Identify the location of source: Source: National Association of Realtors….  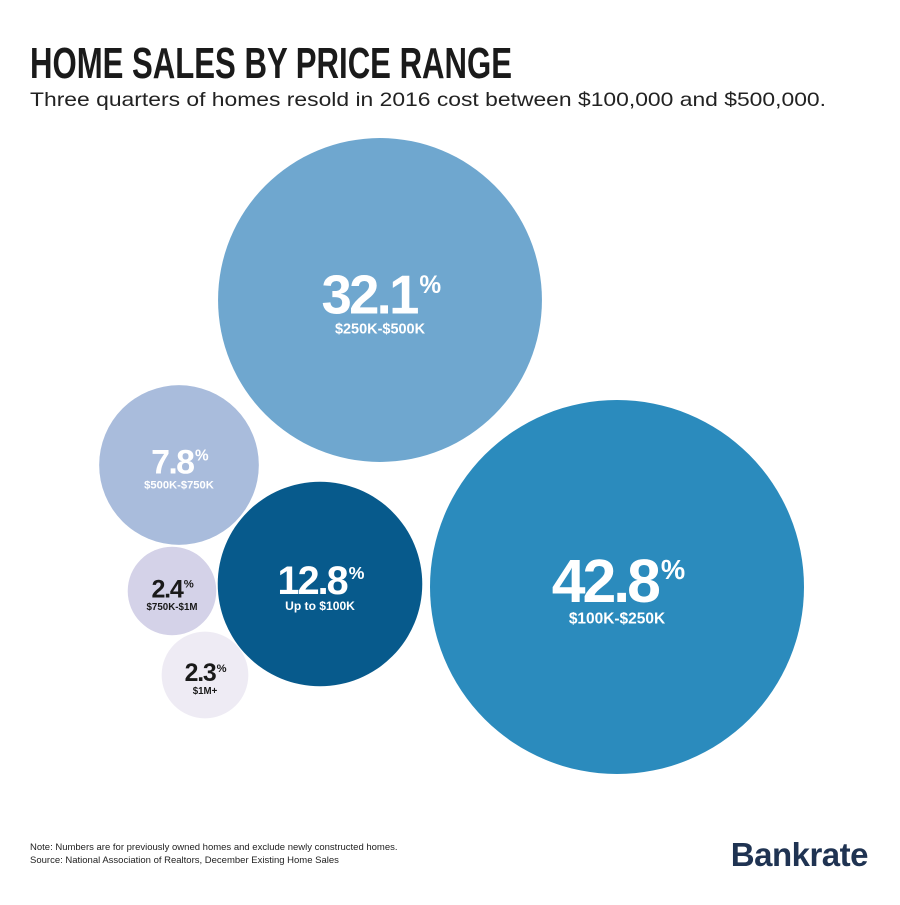
(184, 860).